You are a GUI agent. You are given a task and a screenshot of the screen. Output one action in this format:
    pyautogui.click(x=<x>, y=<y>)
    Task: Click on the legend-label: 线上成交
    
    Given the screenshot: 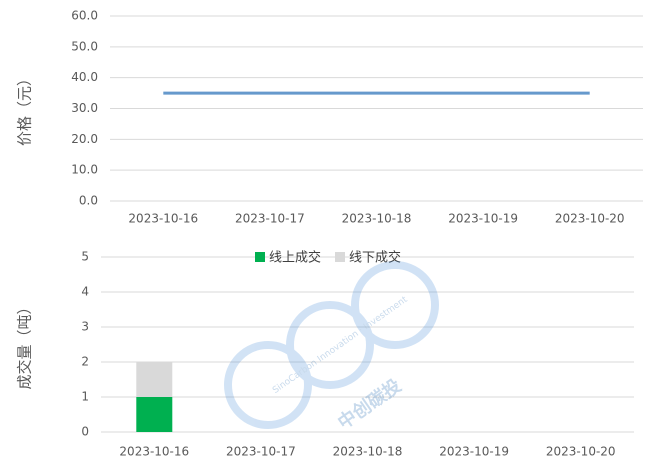 What is the action you would take?
    pyautogui.click(x=295, y=258)
    